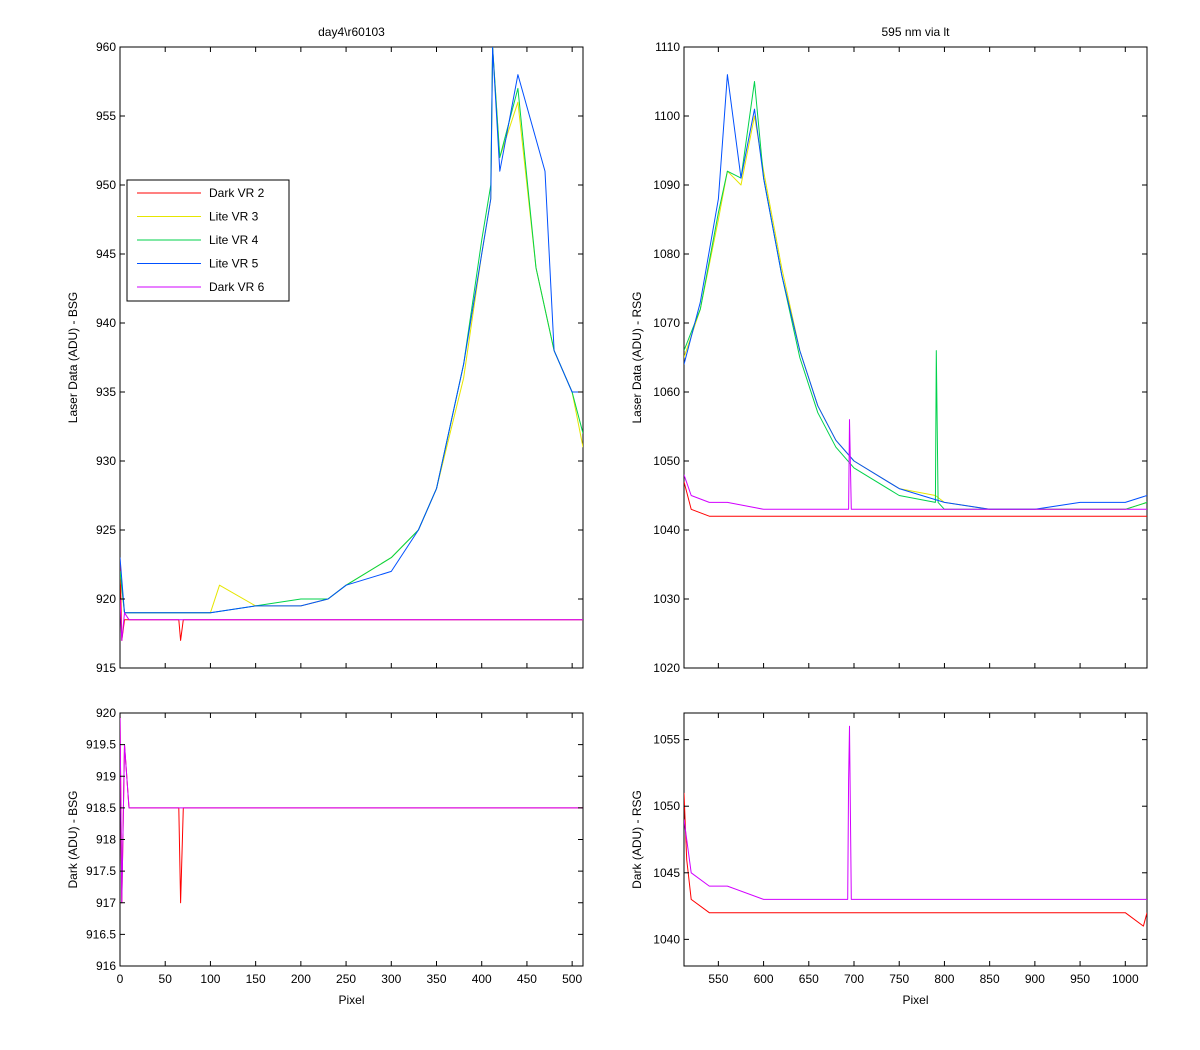 This screenshot has height=1050, width=1200. What do you see at coordinates (1125, 979) in the screenshot?
I see `x-tick-label: 1000` at bounding box center [1125, 979].